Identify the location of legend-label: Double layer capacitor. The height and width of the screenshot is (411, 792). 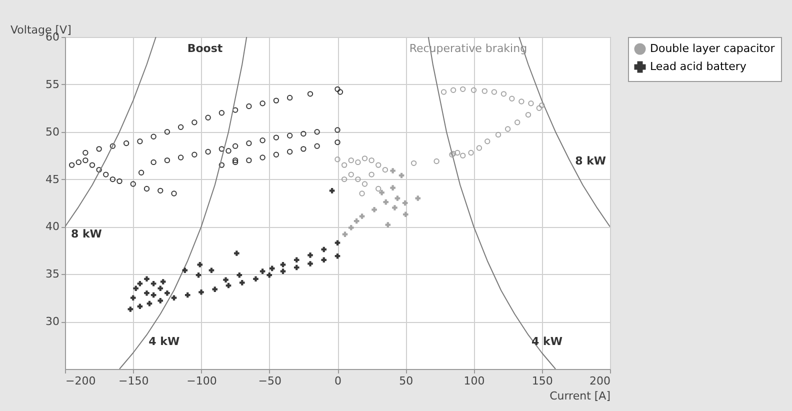
(713, 48).